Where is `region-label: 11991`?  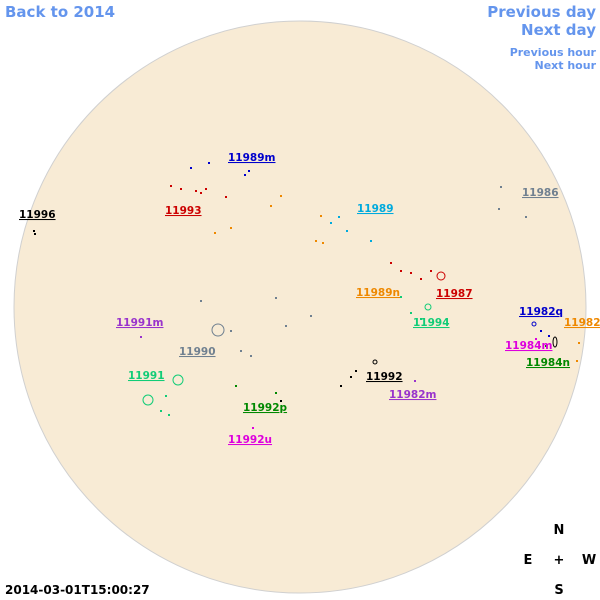
region-label: 11991 is located at coordinates (146, 376).